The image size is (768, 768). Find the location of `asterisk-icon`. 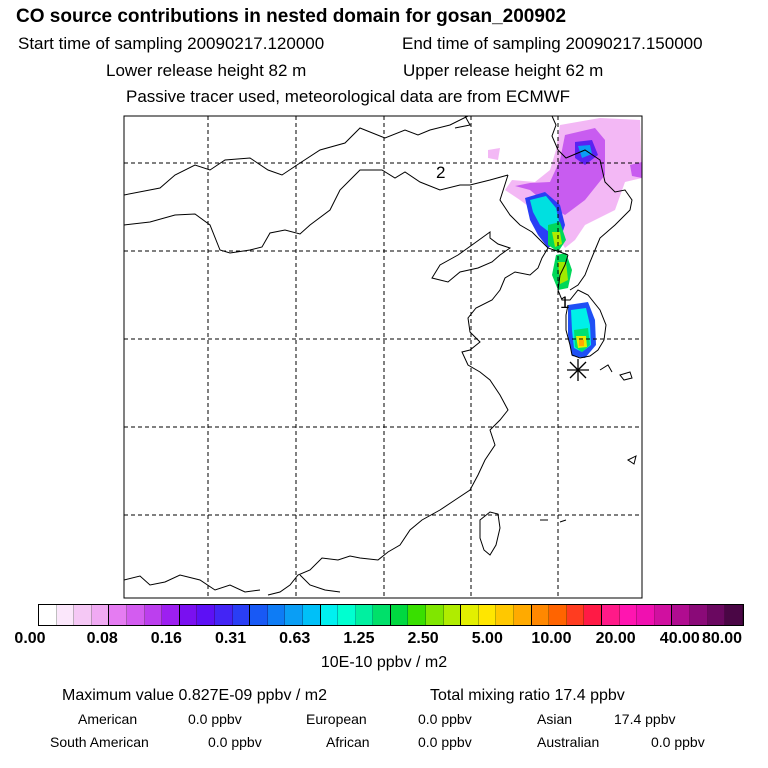

asterisk-icon is located at coordinates (578, 370).